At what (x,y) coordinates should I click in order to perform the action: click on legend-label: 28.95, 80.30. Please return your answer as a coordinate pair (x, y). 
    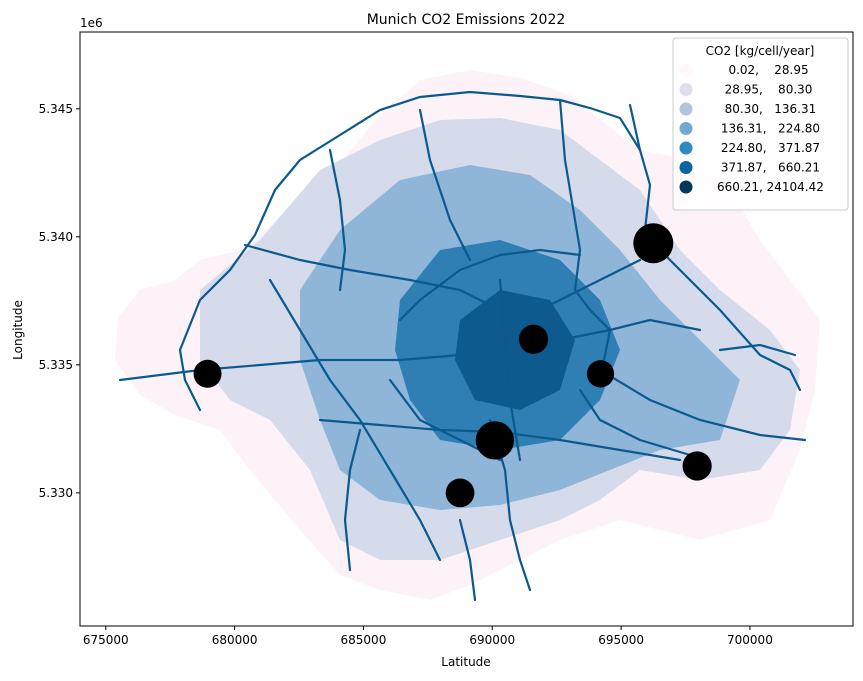
    Looking at the image, I should click on (764, 90).